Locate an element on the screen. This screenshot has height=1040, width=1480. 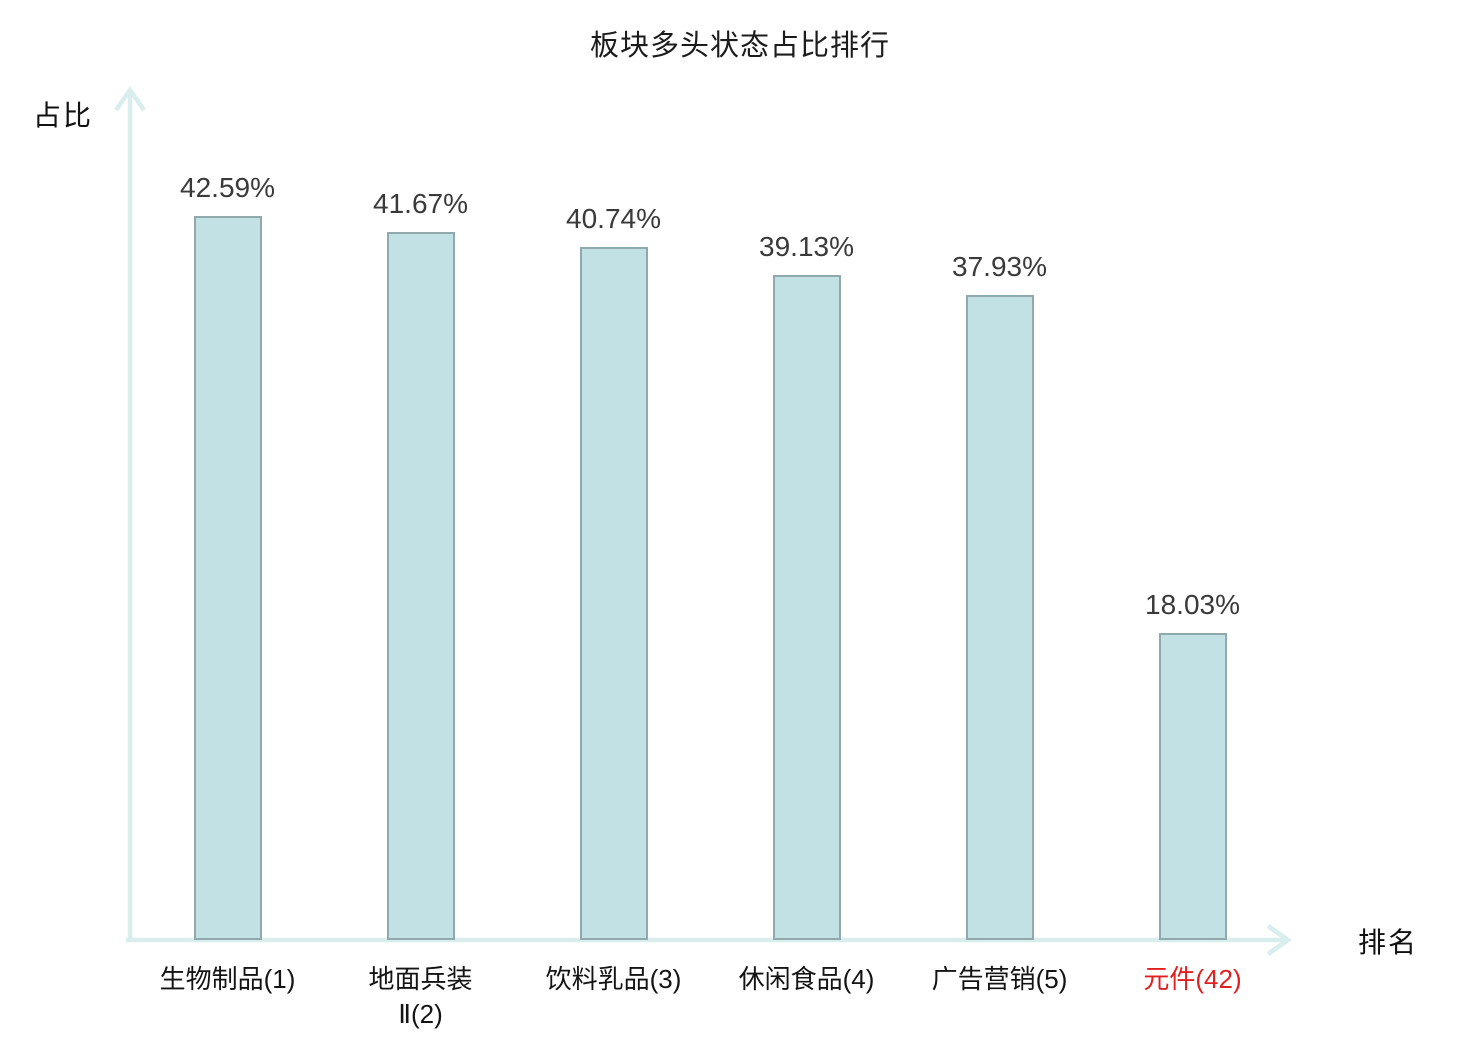
y-axis-arrow-icon is located at coordinates (130, 99).